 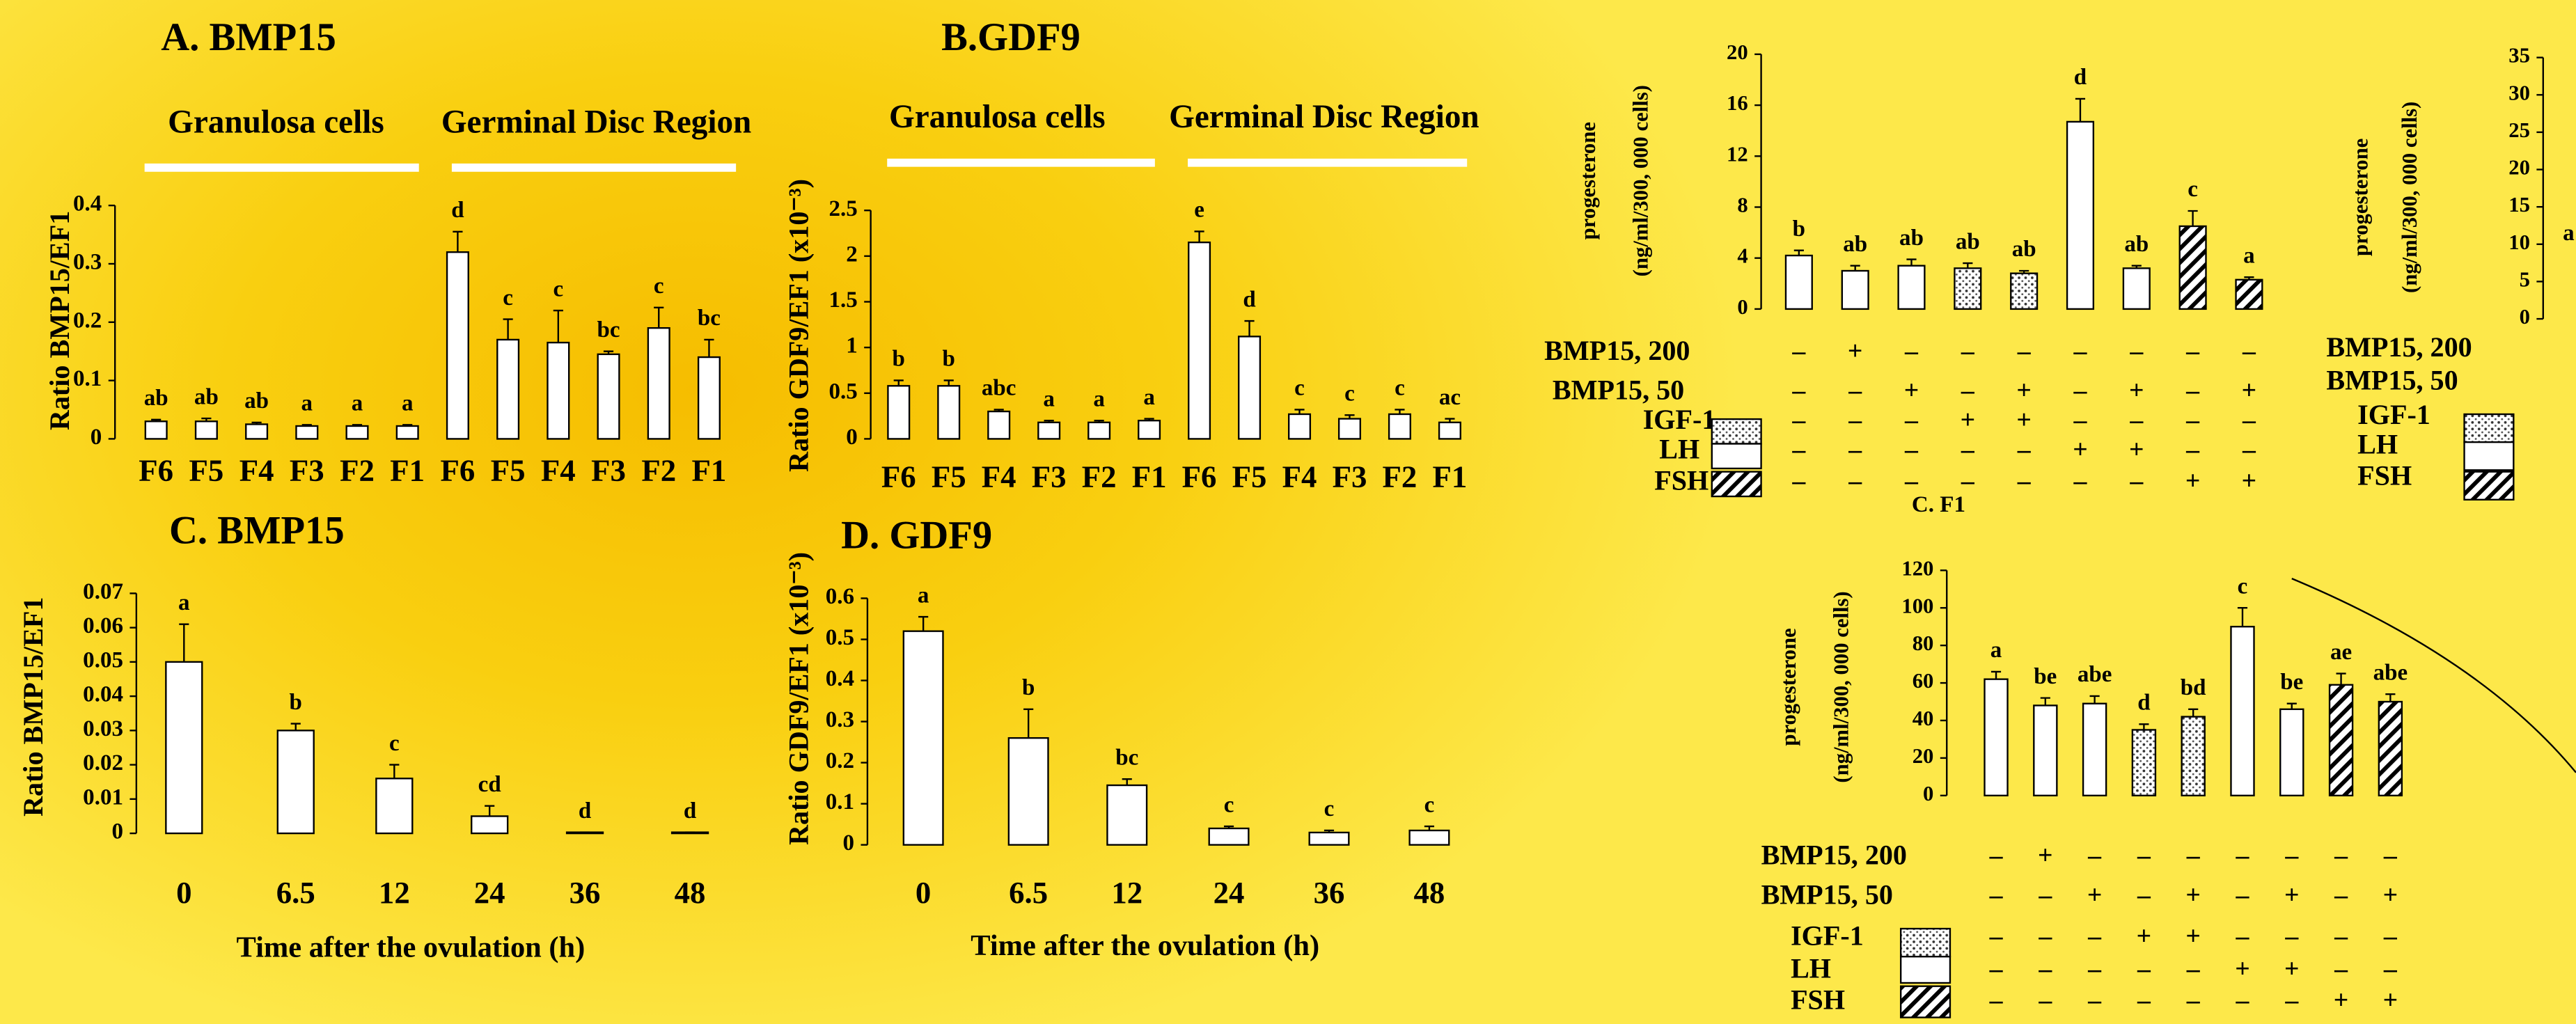 What do you see at coordinates (1917, 568) in the screenshot?
I see `y-tick-label: 120` at bounding box center [1917, 568].